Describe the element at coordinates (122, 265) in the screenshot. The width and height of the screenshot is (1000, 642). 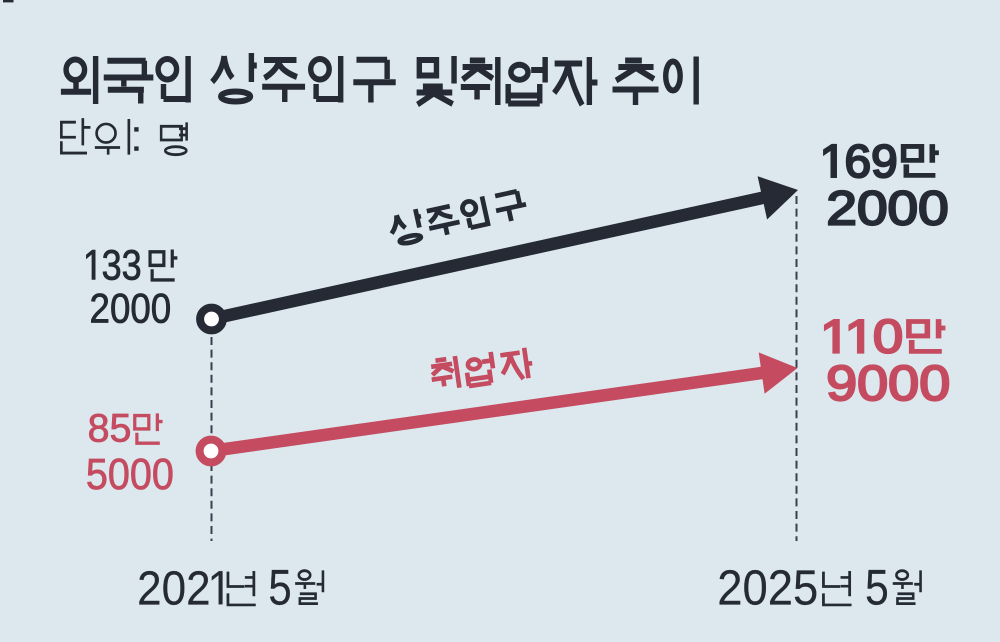
I see `svg-text: 33` at that location.